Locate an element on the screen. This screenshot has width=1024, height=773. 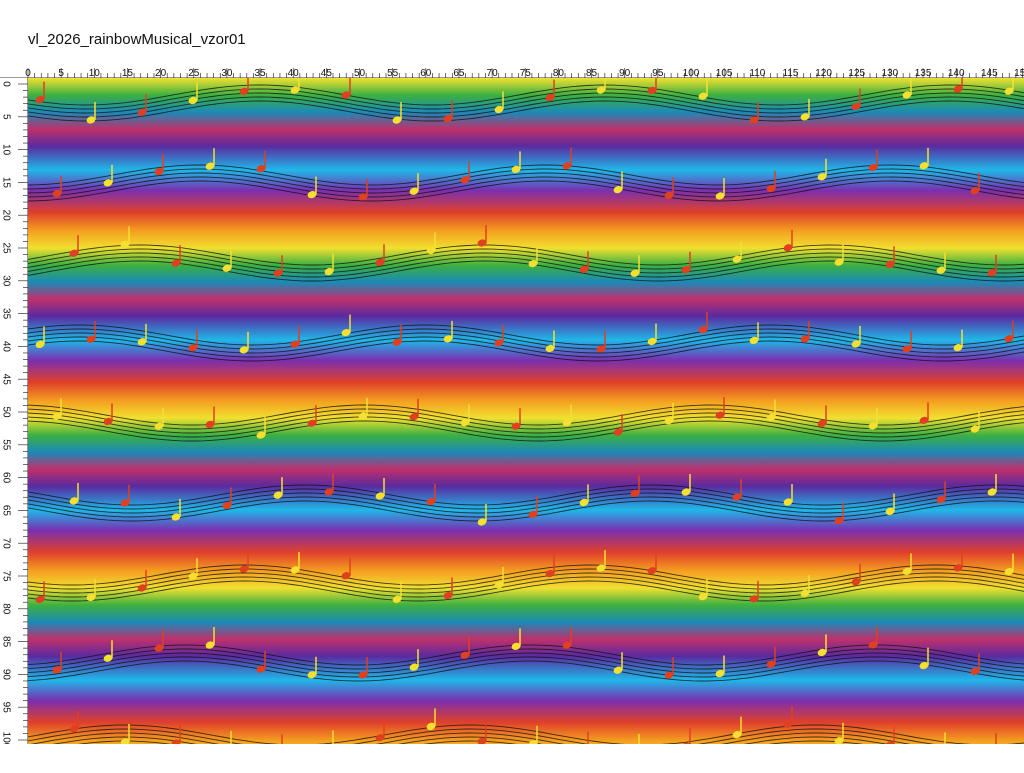
ruler-label: 10 is located at coordinates (95, 73).